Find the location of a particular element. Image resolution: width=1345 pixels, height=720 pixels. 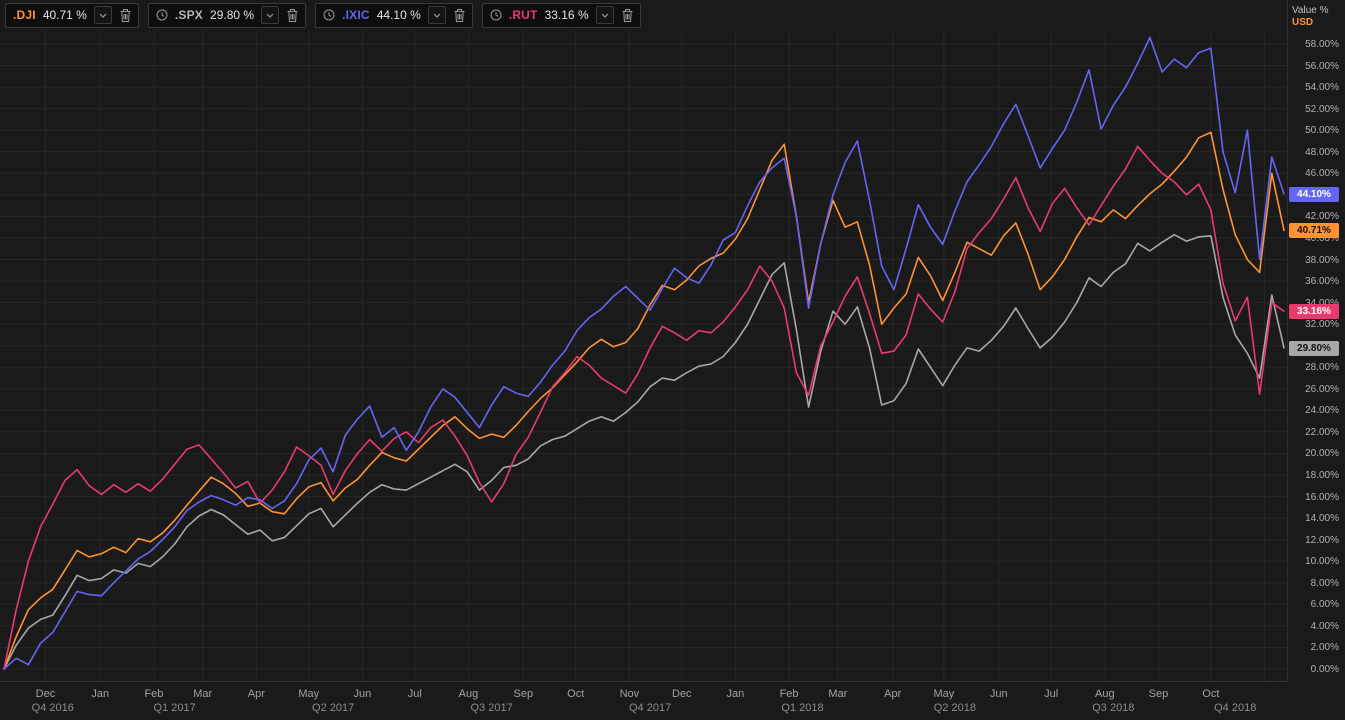

instrument-chip-spx: .SPX 29.80 % is located at coordinates (227, 15).